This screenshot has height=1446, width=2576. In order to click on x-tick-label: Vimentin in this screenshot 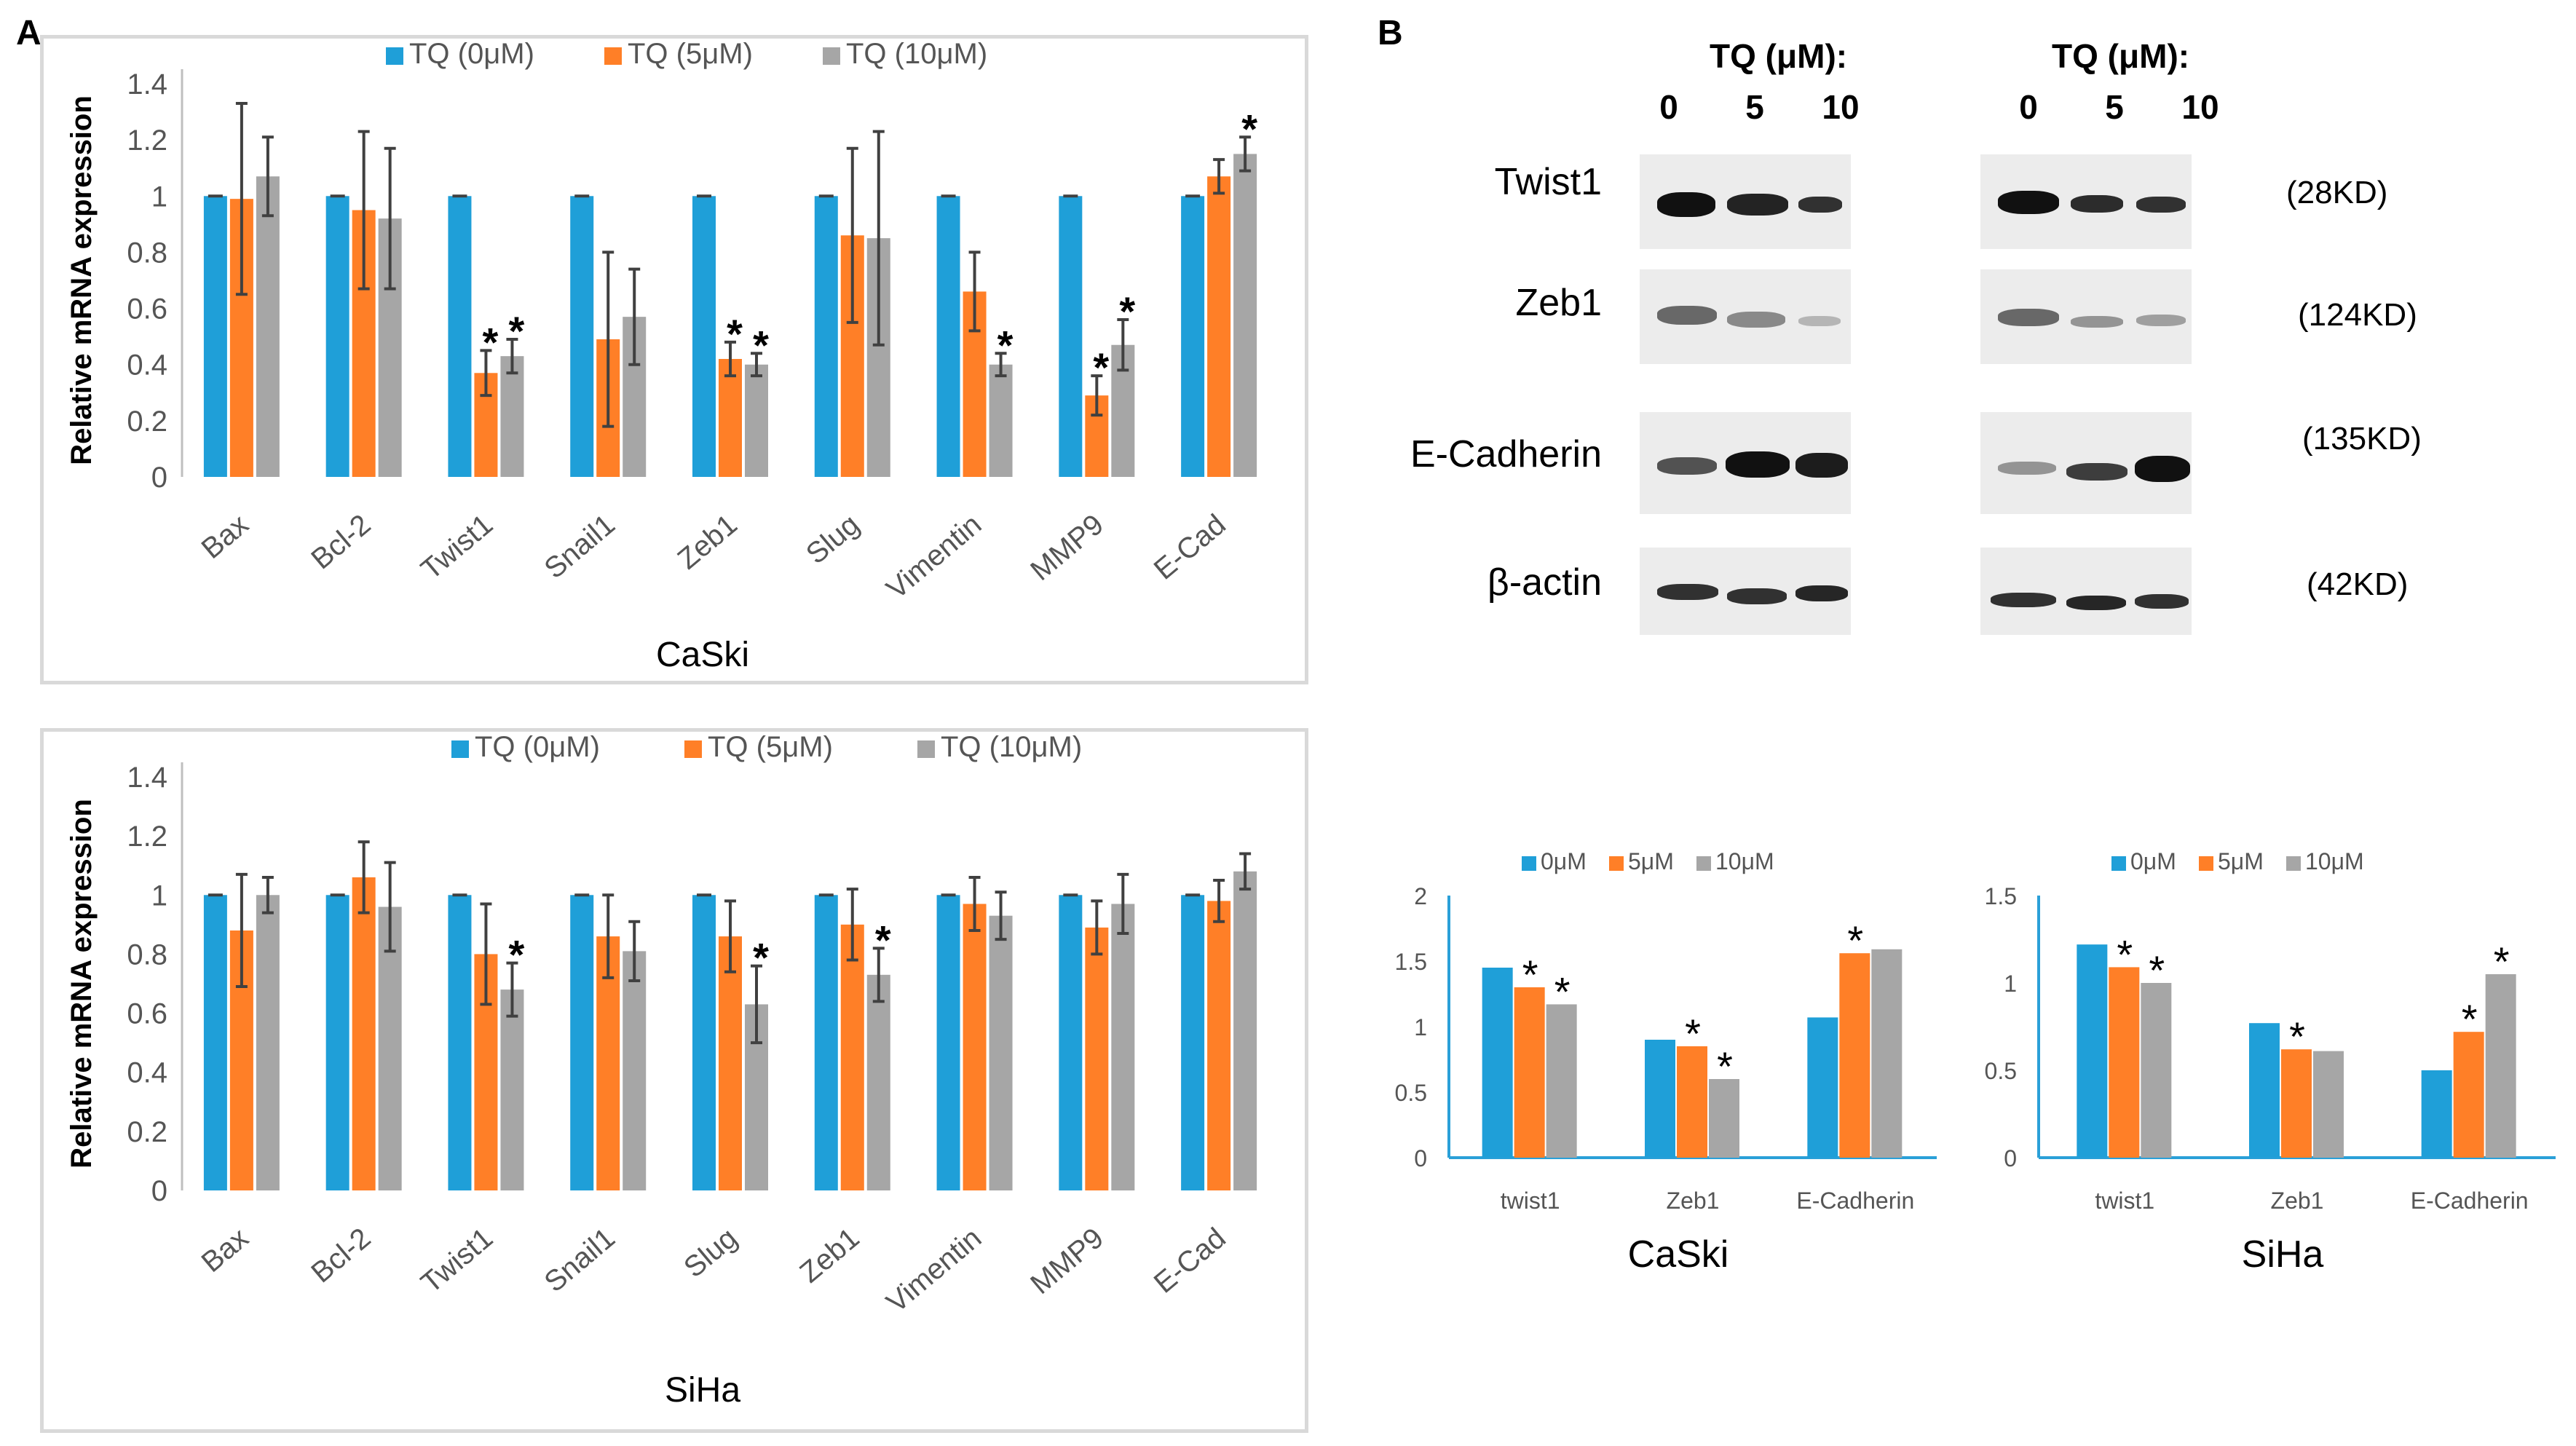, I will do `click(934, 1271)`.